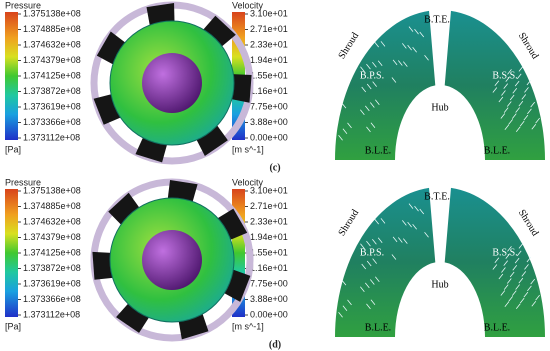  Describe the element at coordinates (274, 167) in the screenshot. I see `caption: (c)` at that location.